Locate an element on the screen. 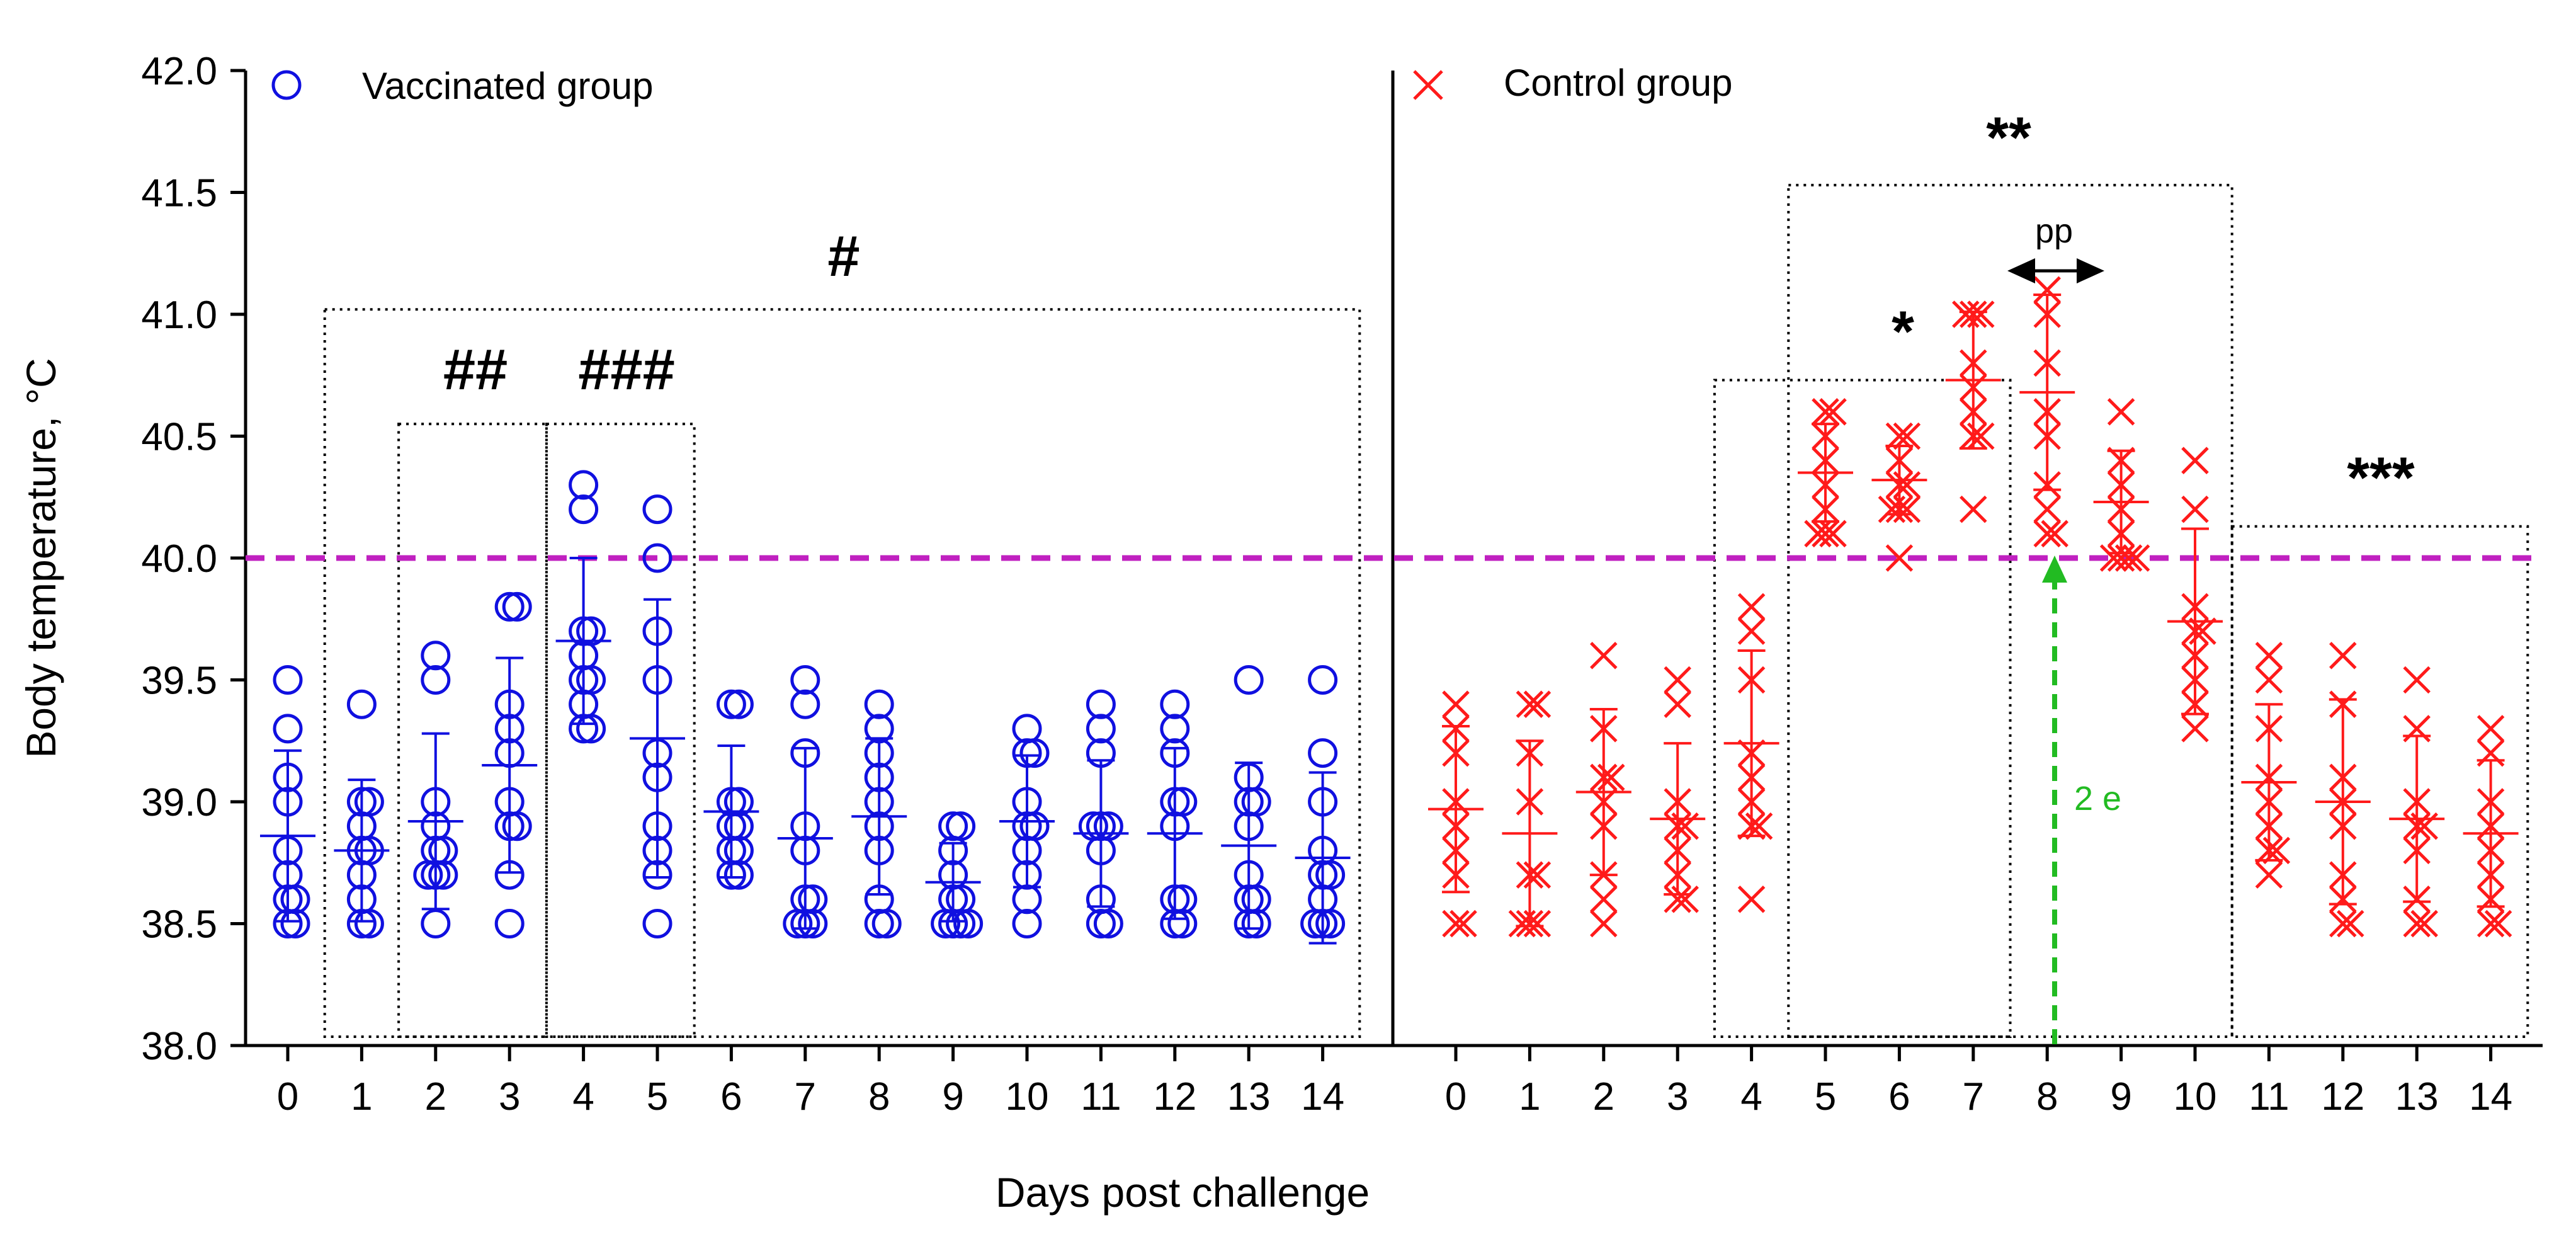 The height and width of the screenshot is (1237, 2576). x-tick-label: 13 is located at coordinates (1249, 1097).